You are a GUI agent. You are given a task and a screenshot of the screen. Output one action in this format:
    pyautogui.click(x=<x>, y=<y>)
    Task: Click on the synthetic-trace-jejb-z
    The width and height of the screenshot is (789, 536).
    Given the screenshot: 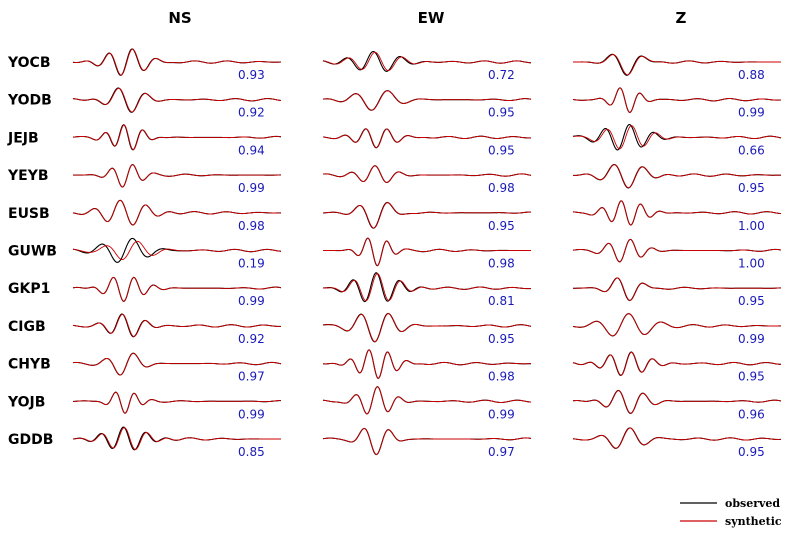 What is the action you would take?
    pyautogui.click(x=677, y=137)
    